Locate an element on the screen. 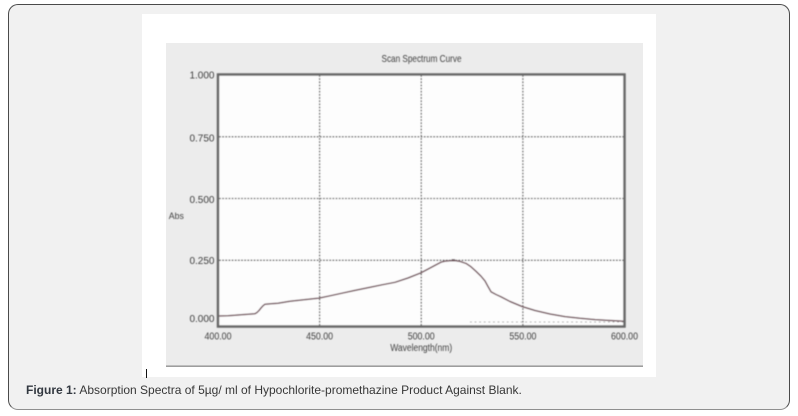 The height and width of the screenshot is (416, 798). svg-text: 400.00 is located at coordinates (218, 337).